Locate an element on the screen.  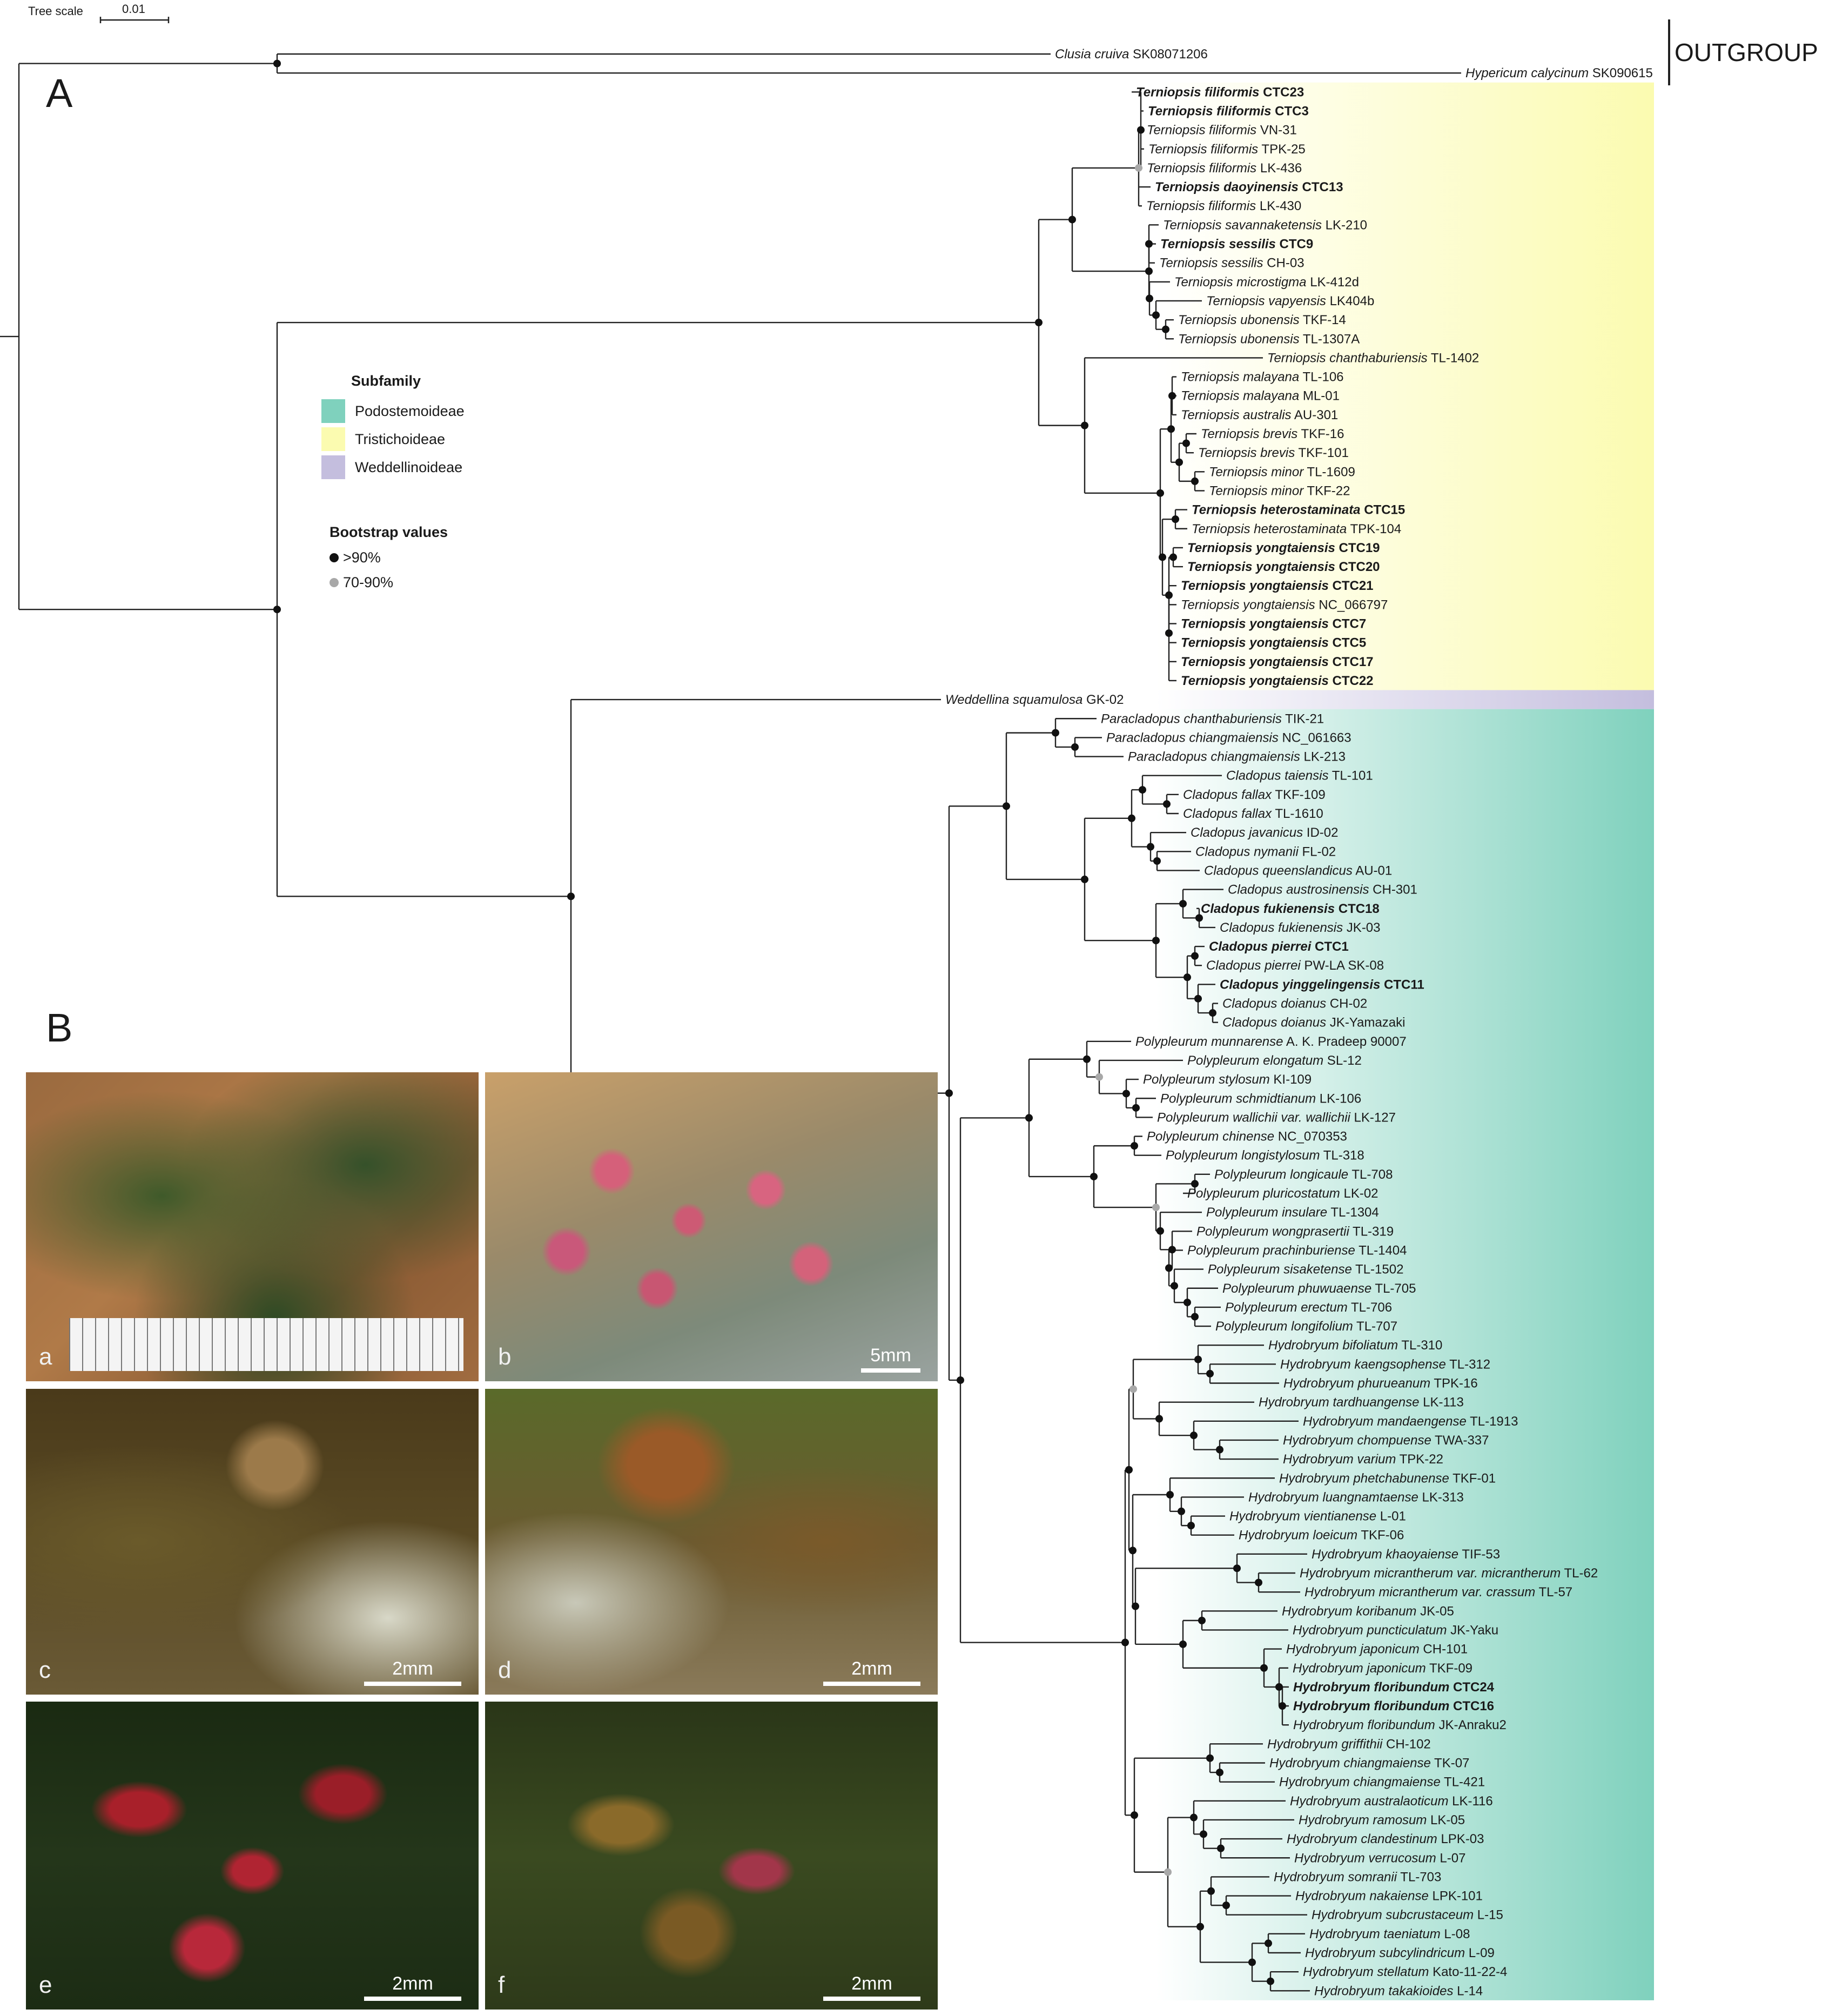
tip-label: Hydrobryum somranii TL-703 is located at coordinates (1357, 1877).